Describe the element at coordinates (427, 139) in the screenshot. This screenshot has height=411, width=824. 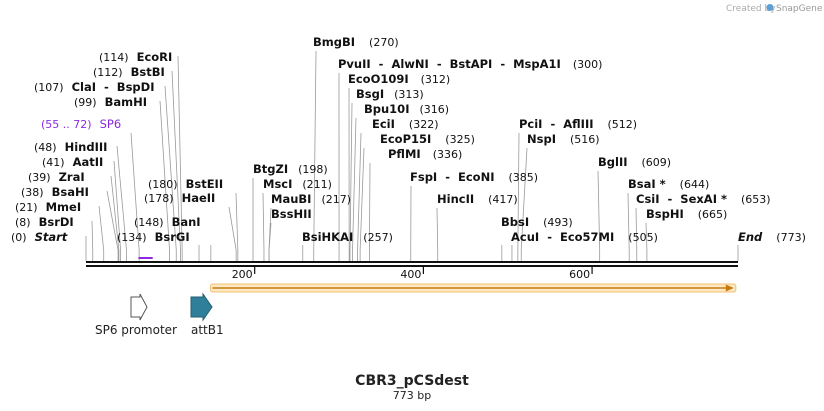
I see `site-ecop15i: EcoP15I (325)` at that location.